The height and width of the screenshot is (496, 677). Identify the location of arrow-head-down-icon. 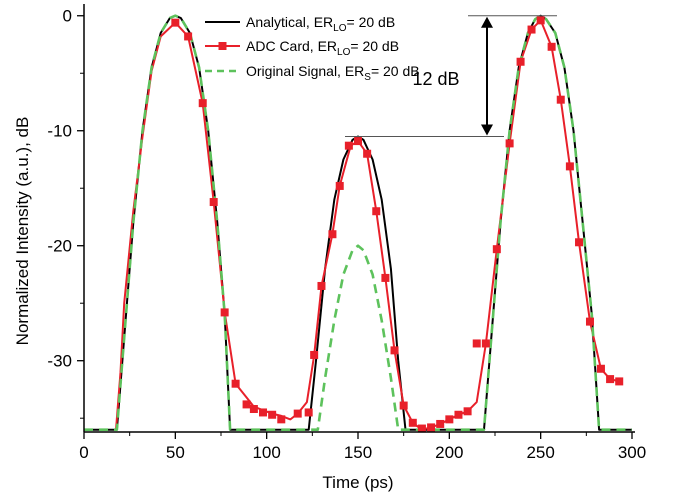
(487, 130).